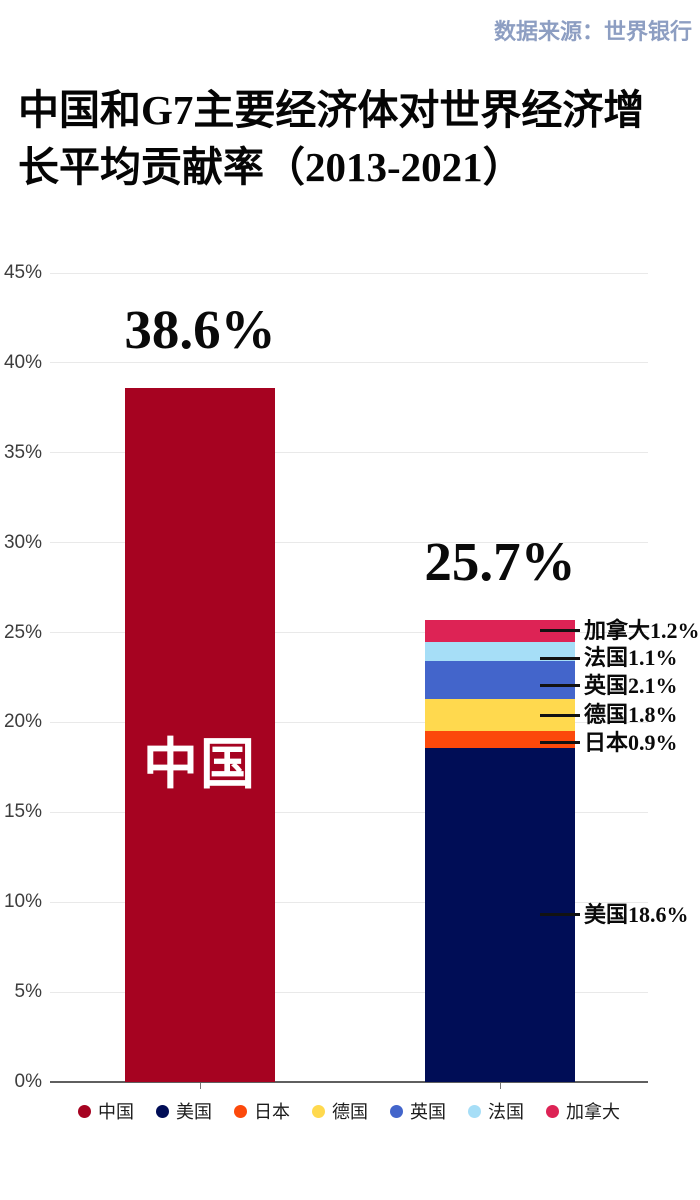  Describe the element at coordinates (500, 739) in the screenshot. I see `bar-segment-日本` at that location.